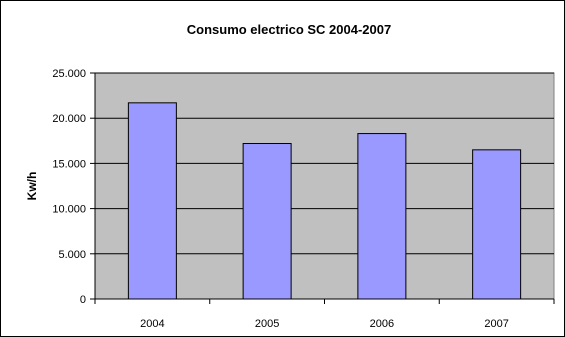 The image size is (565, 337). Describe the element at coordinates (382, 216) in the screenshot. I see `bar-2006` at that location.